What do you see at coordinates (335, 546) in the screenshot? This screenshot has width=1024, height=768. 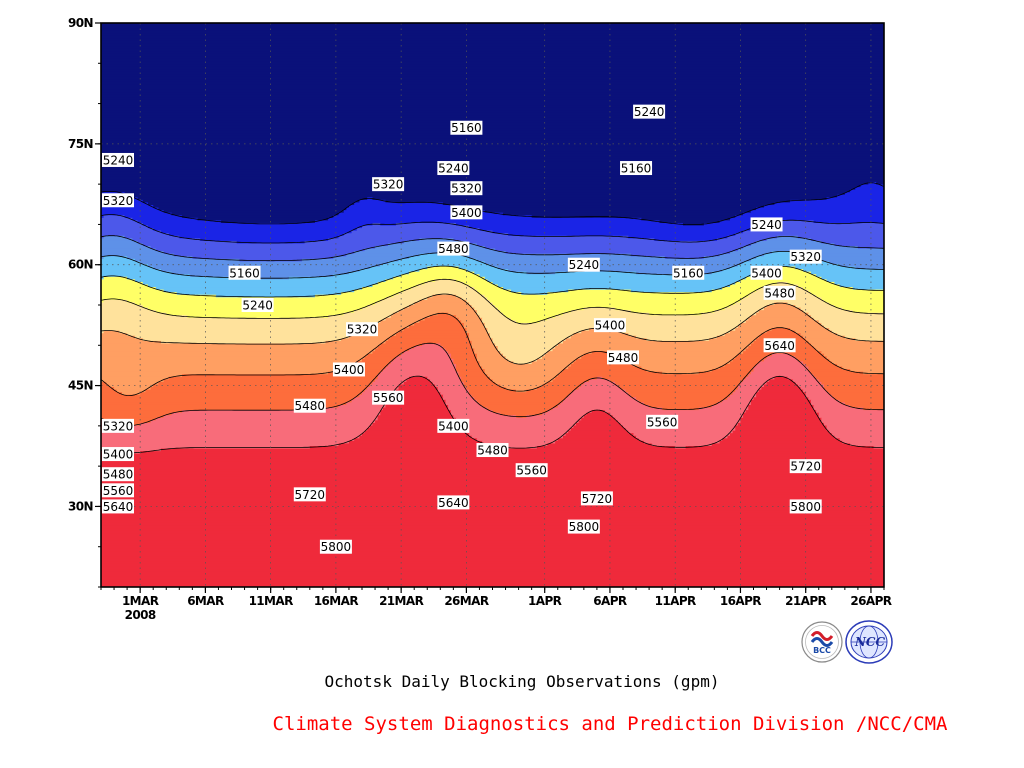 I see `contour-label: 5800` at bounding box center [335, 546].